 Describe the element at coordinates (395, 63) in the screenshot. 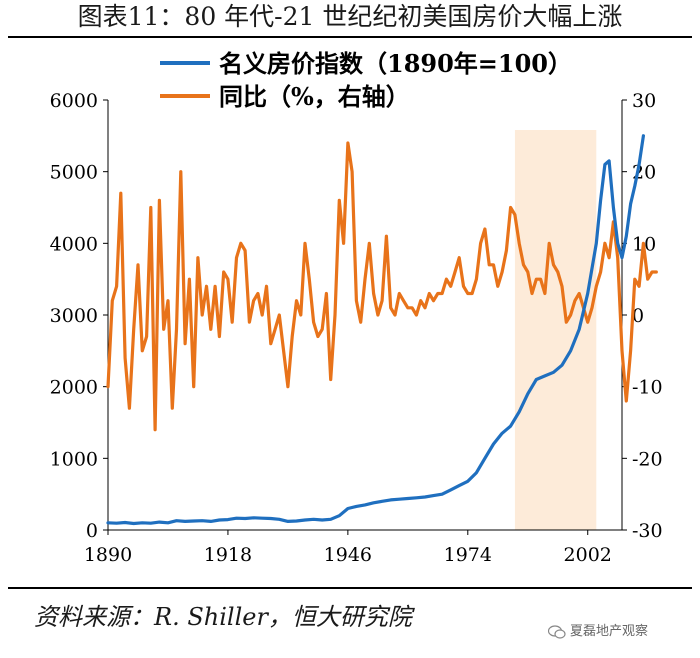

I see `legend-label: 名义房价指数（1890年=100）` at that location.